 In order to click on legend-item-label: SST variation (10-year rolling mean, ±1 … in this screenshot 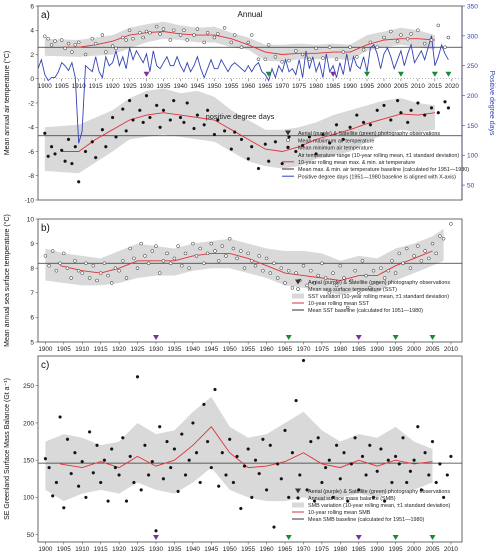, I will do `click(378, 297)`.